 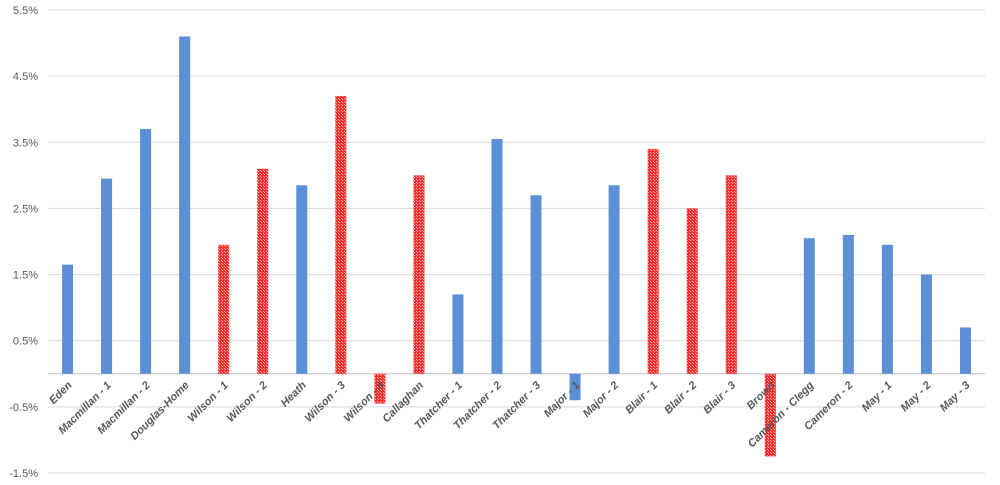 What do you see at coordinates (23, 408) in the screenshot?
I see `y-tick-label: -0.5%` at bounding box center [23, 408].